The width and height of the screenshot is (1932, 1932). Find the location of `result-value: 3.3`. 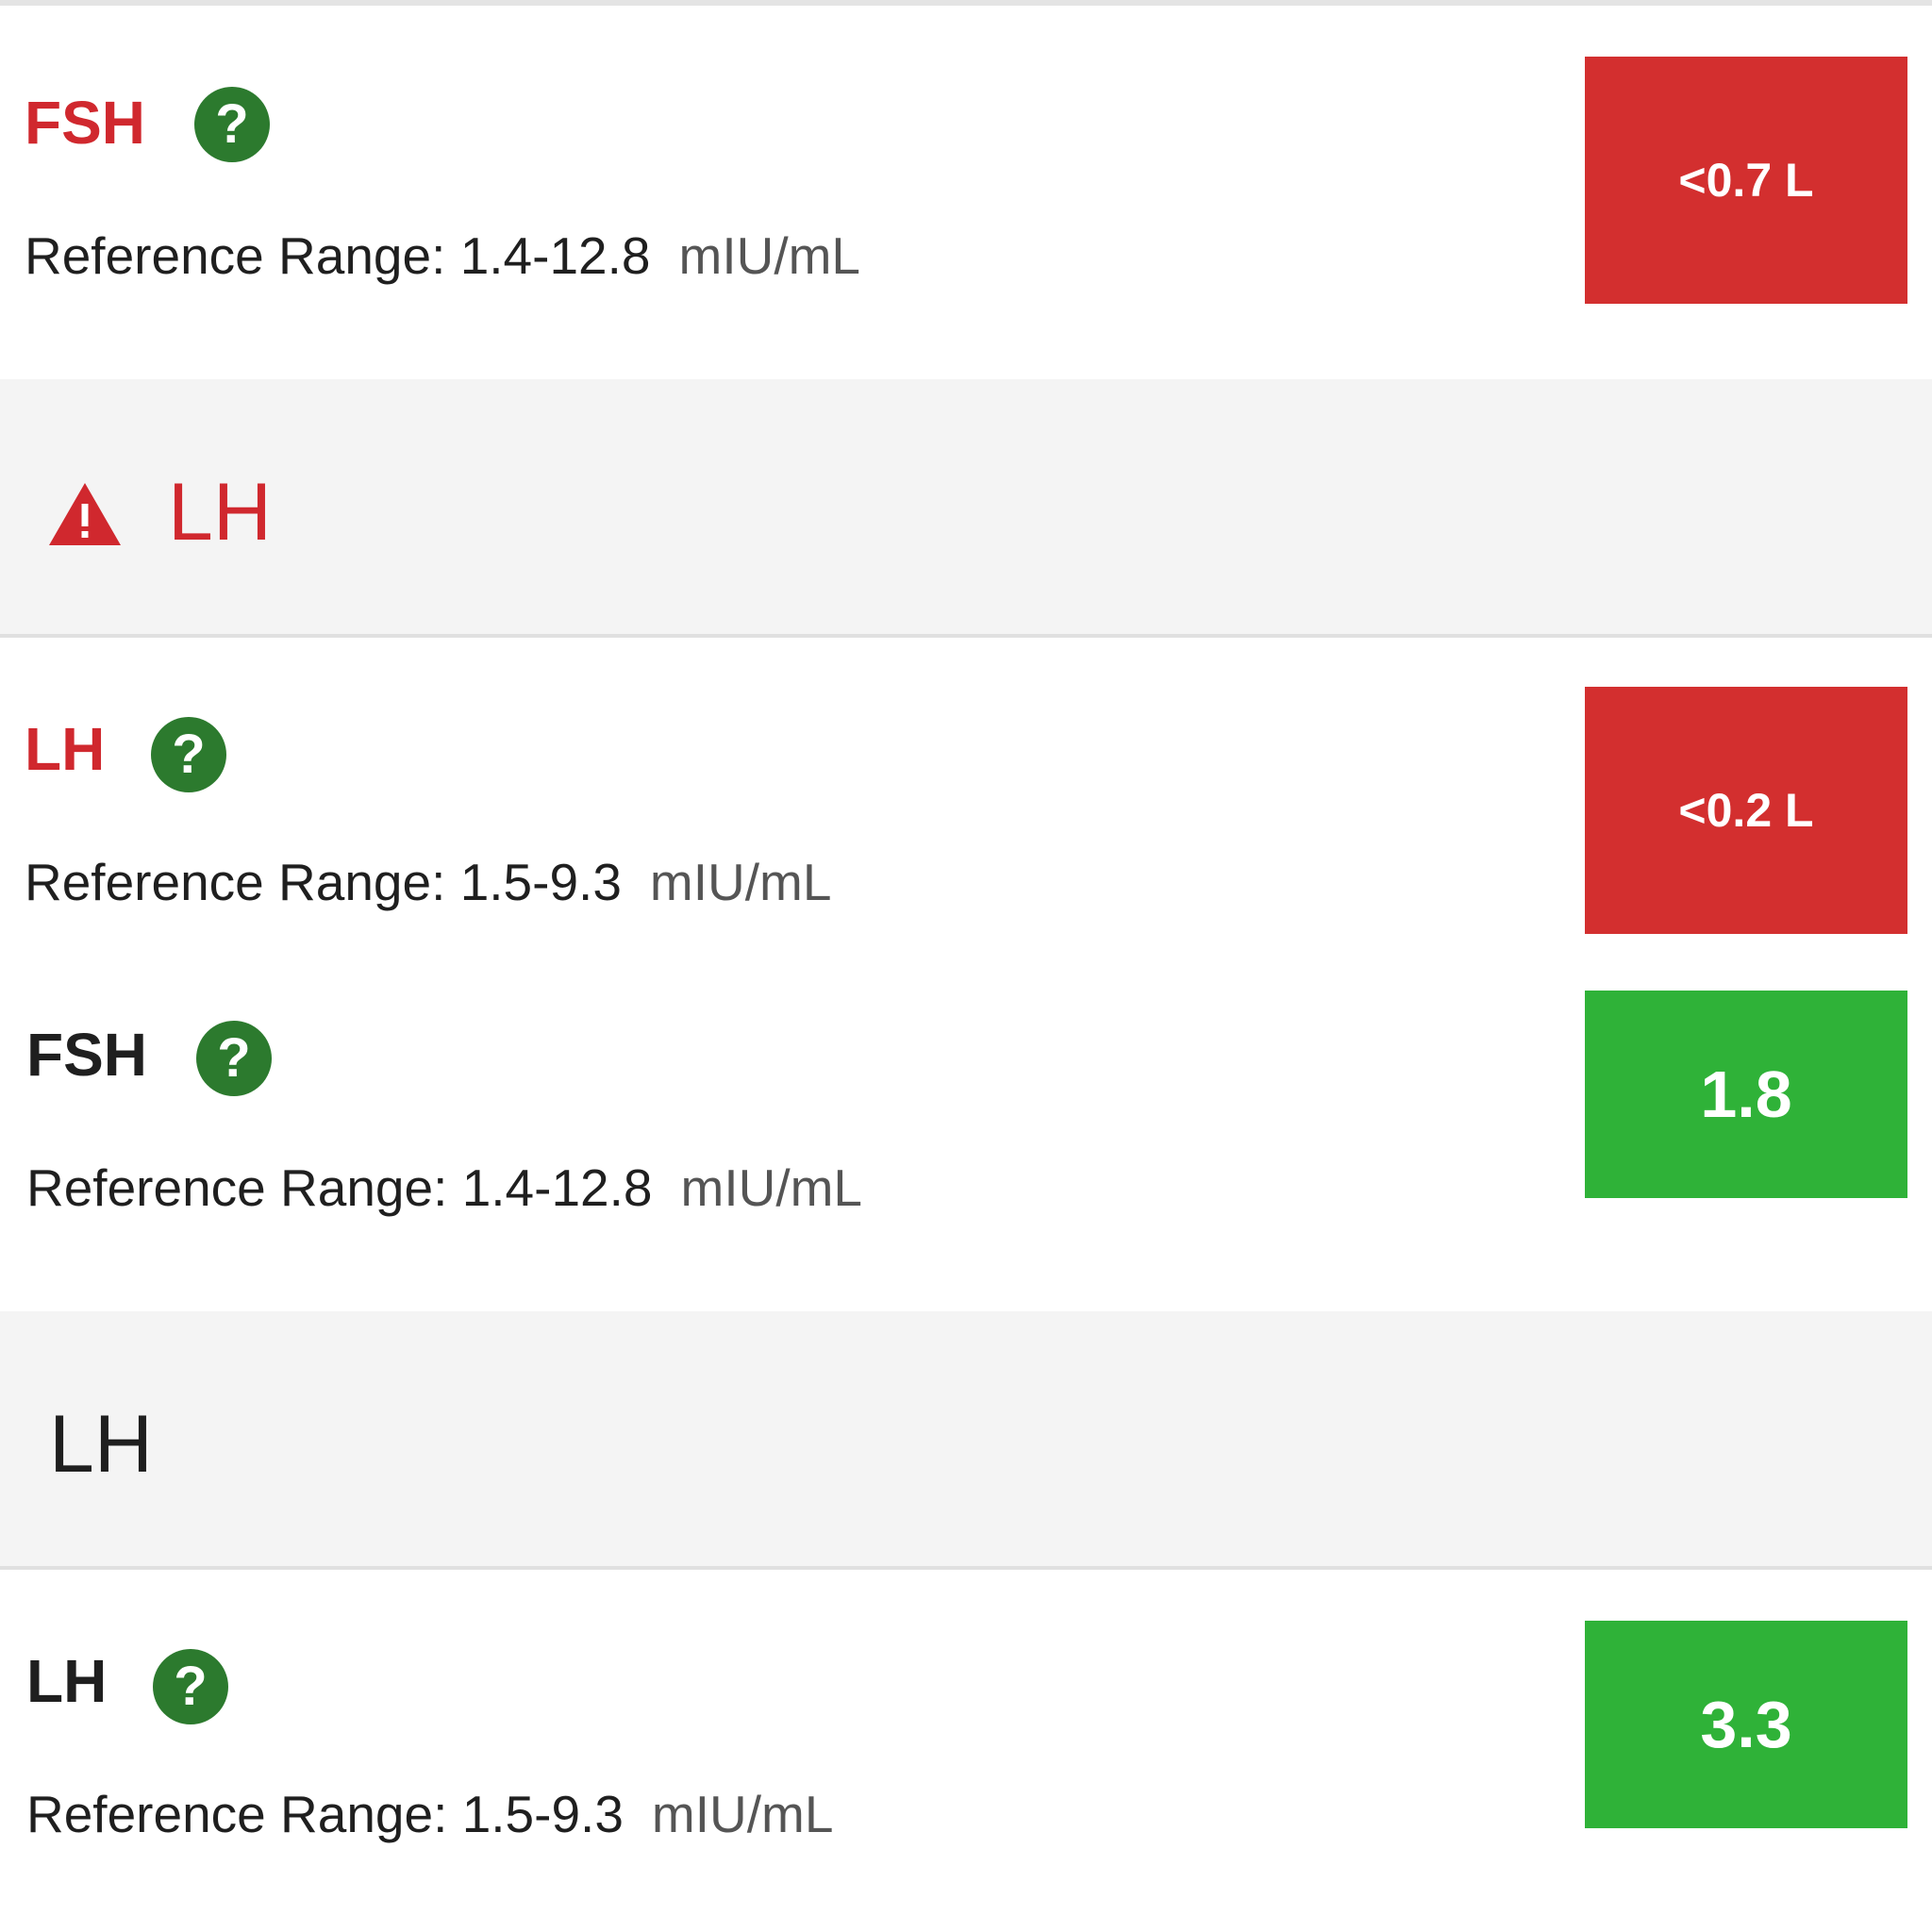

result-value: 3.3 is located at coordinates (1746, 1724).